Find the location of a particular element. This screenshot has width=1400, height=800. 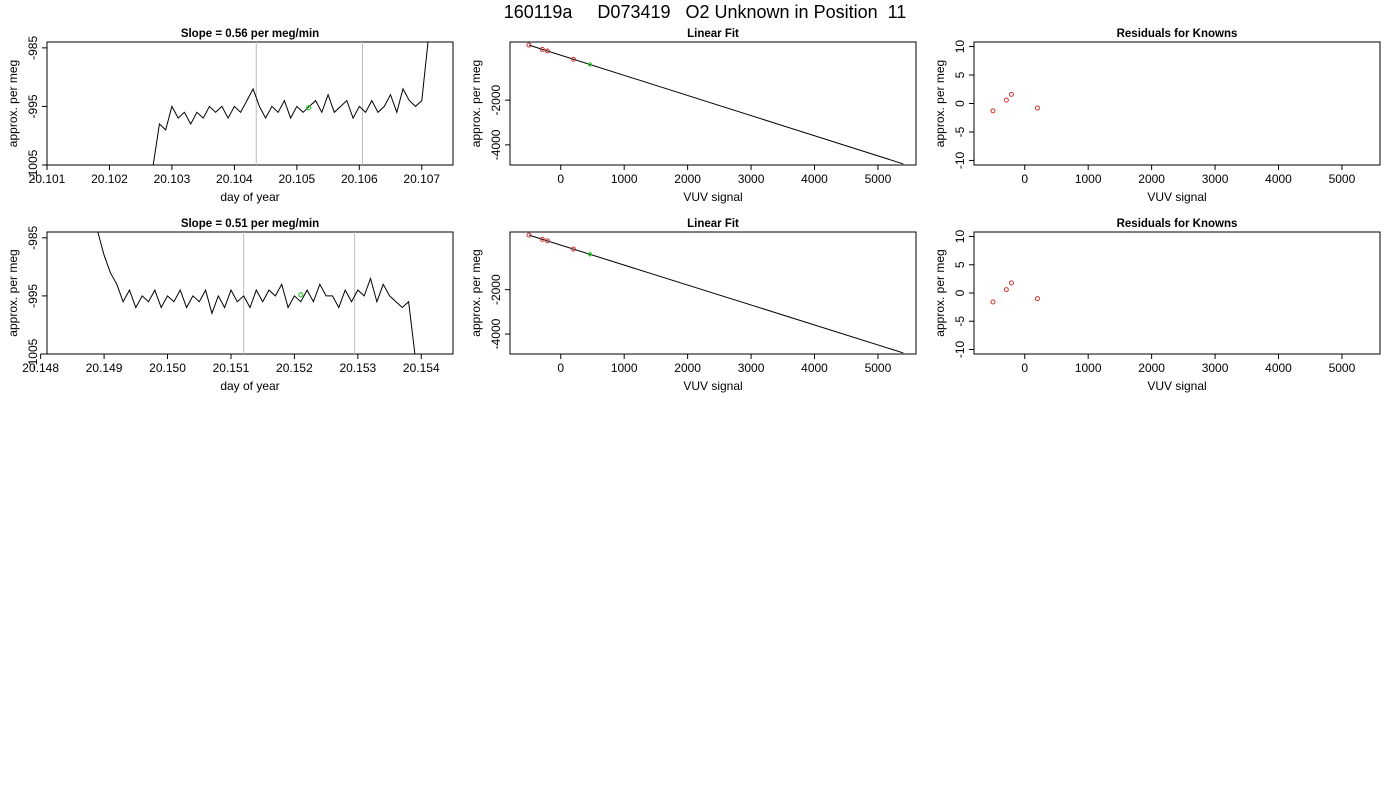

unknown-marker is located at coordinates (301, 295).